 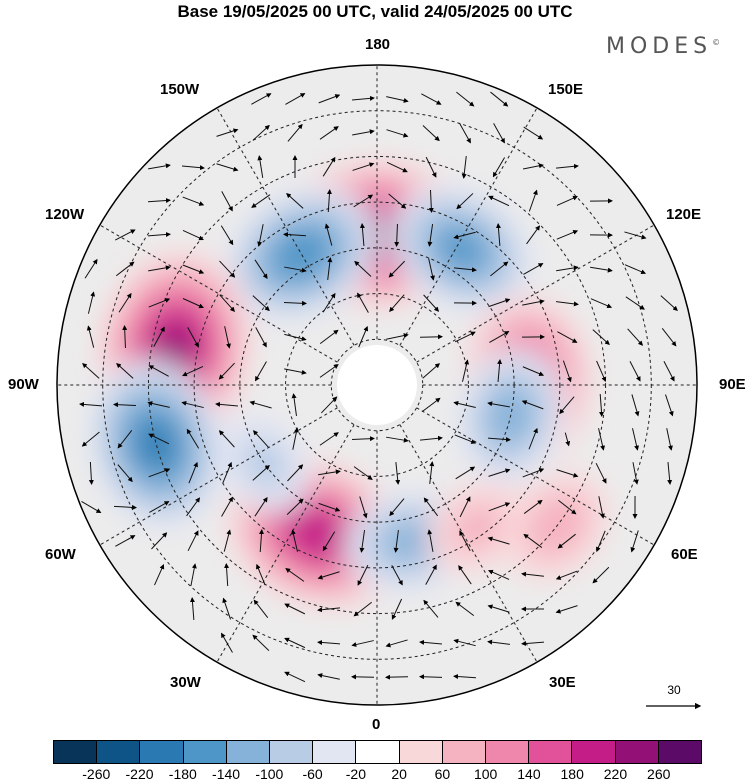 What do you see at coordinates (269, 774) in the screenshot?
I see `colorbar-tick-label: -100` at bounding box center [269, 774].